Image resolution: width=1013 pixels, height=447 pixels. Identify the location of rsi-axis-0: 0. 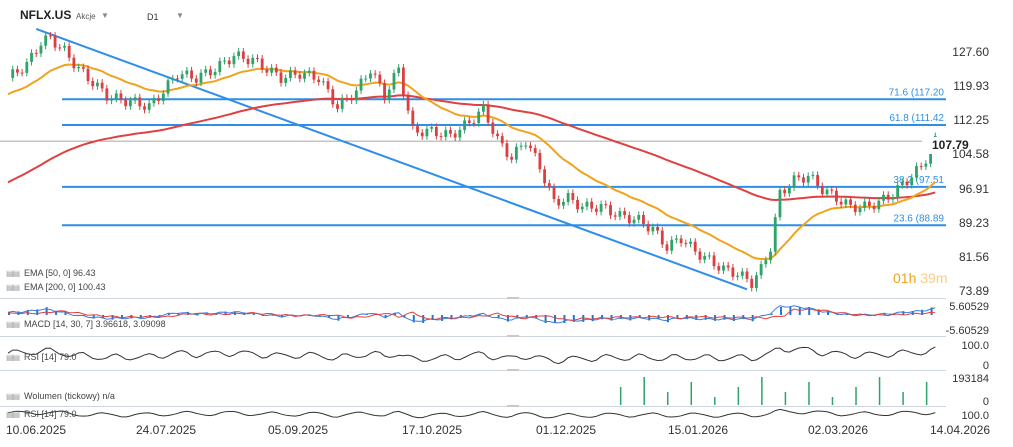
(985, 366).